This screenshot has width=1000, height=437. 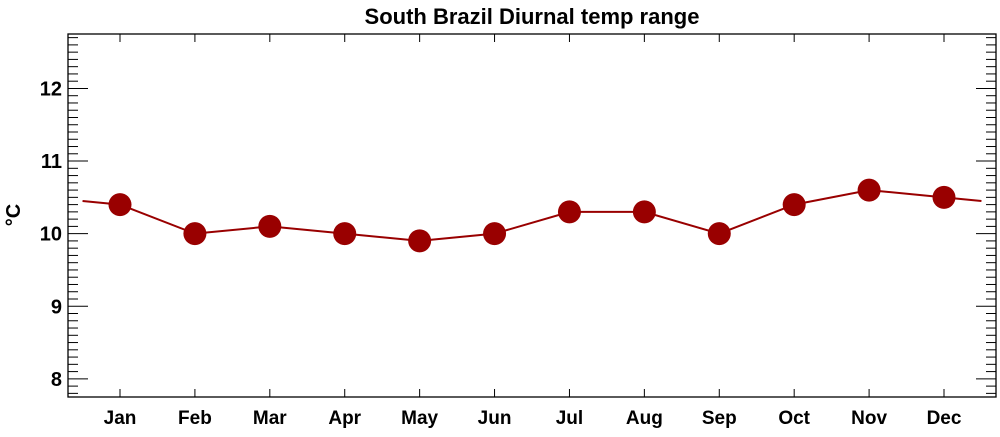 I want to click on data-point-oct, so click(x=794, y=205).